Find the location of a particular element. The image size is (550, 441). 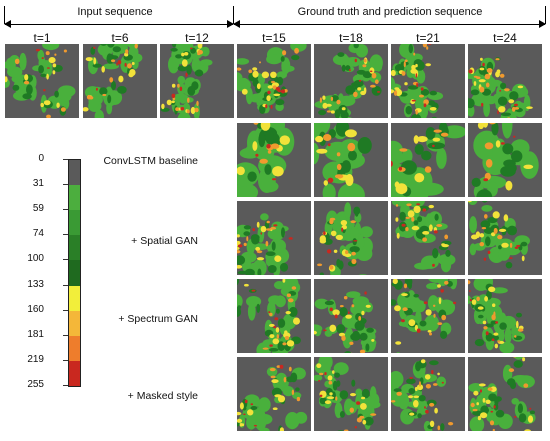

time-label-t21: t=21 is located at coordinates (428, 38).